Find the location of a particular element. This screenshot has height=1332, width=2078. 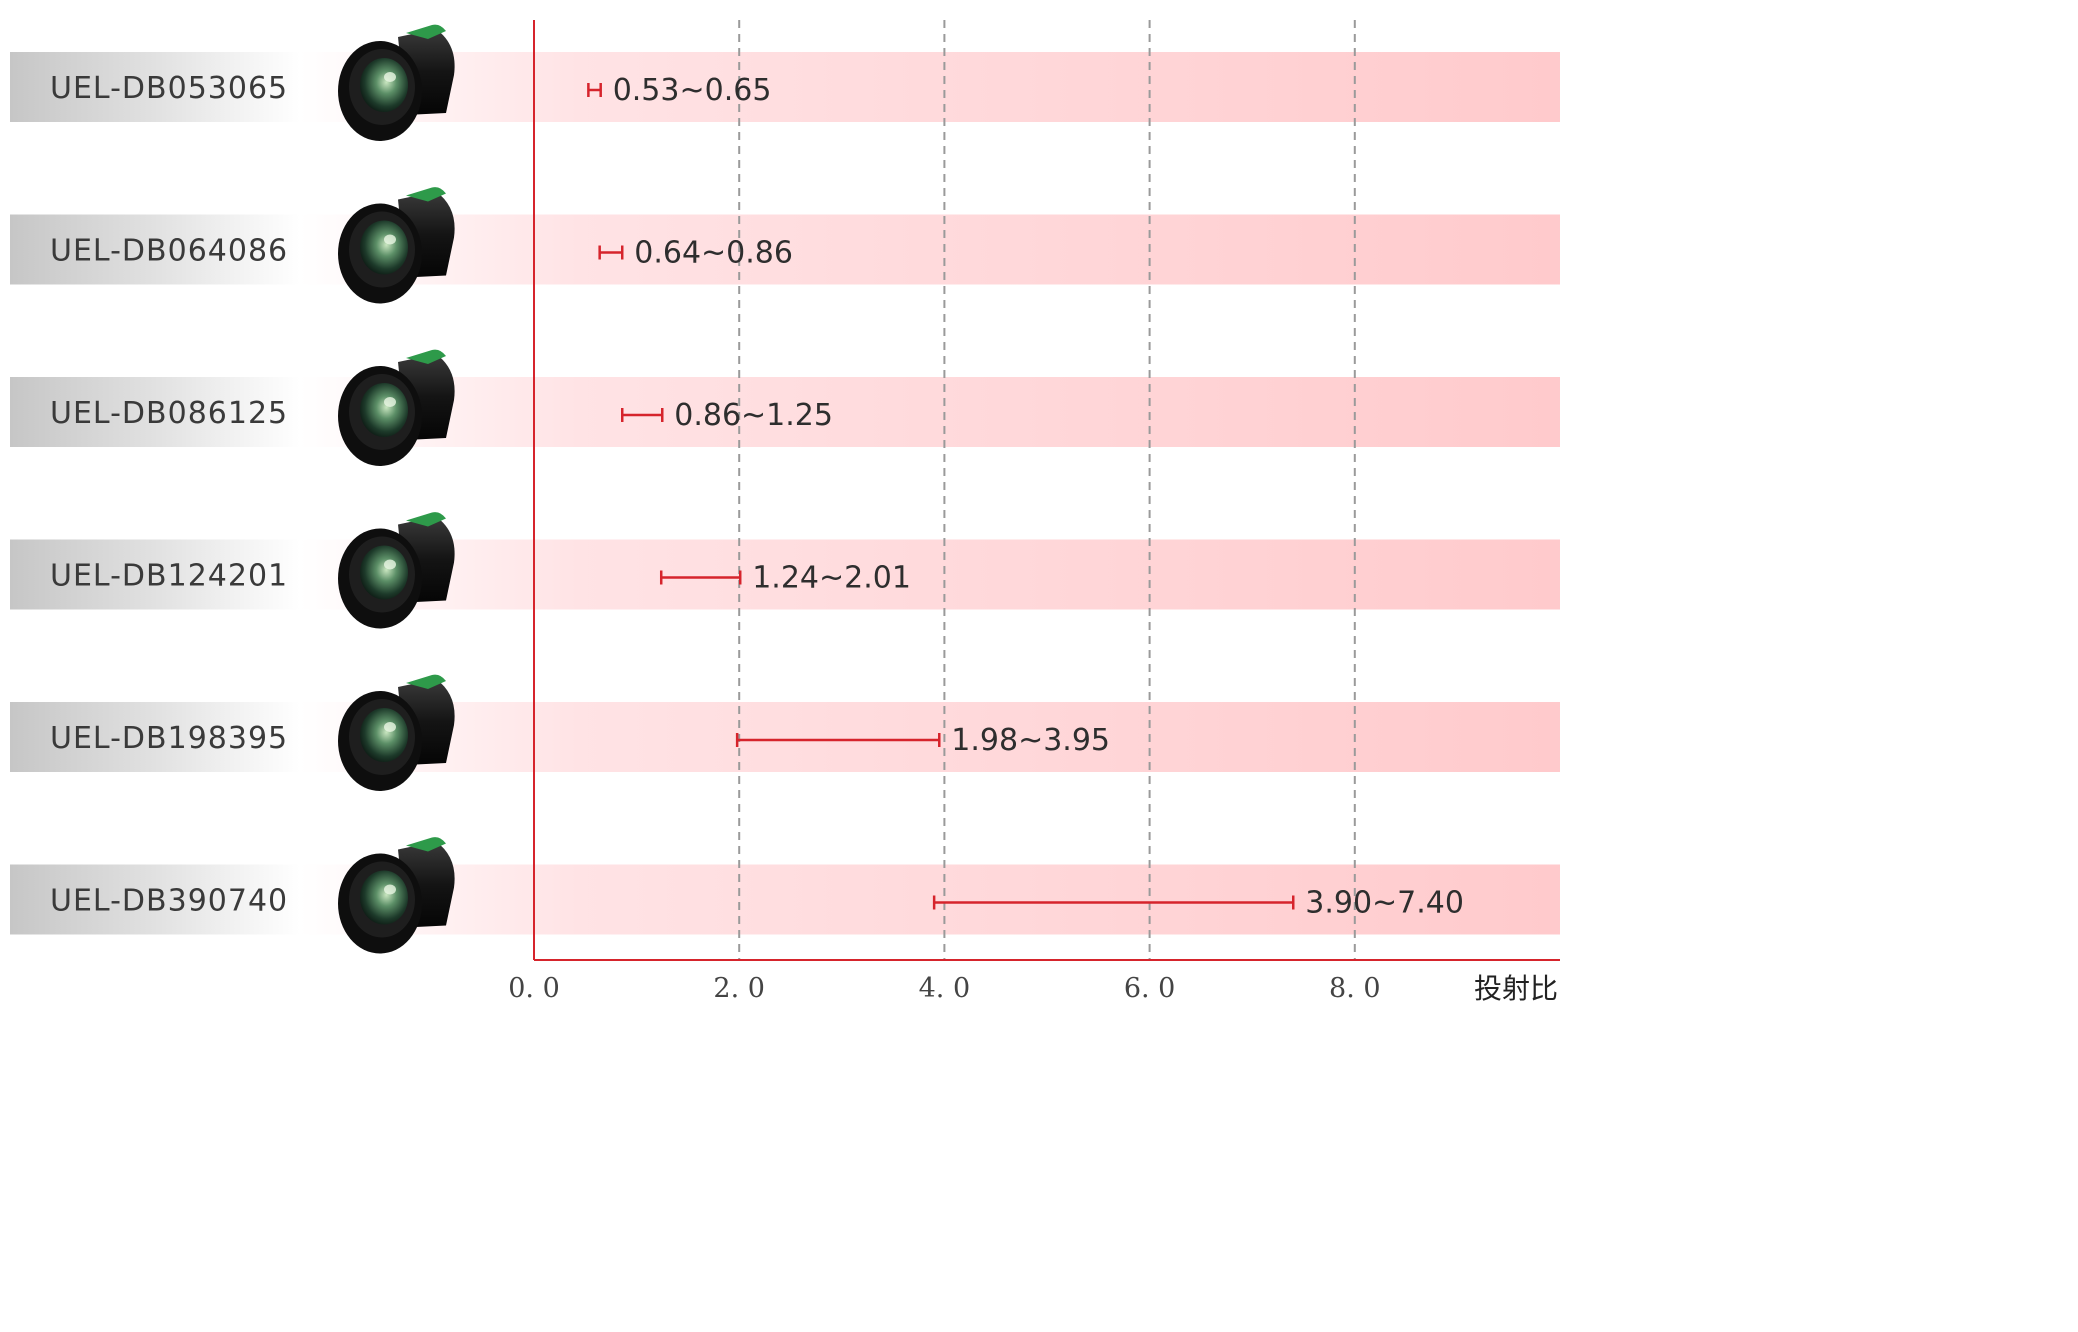

x-tick-label: 2. 0 is located at coordinates (739, 988).